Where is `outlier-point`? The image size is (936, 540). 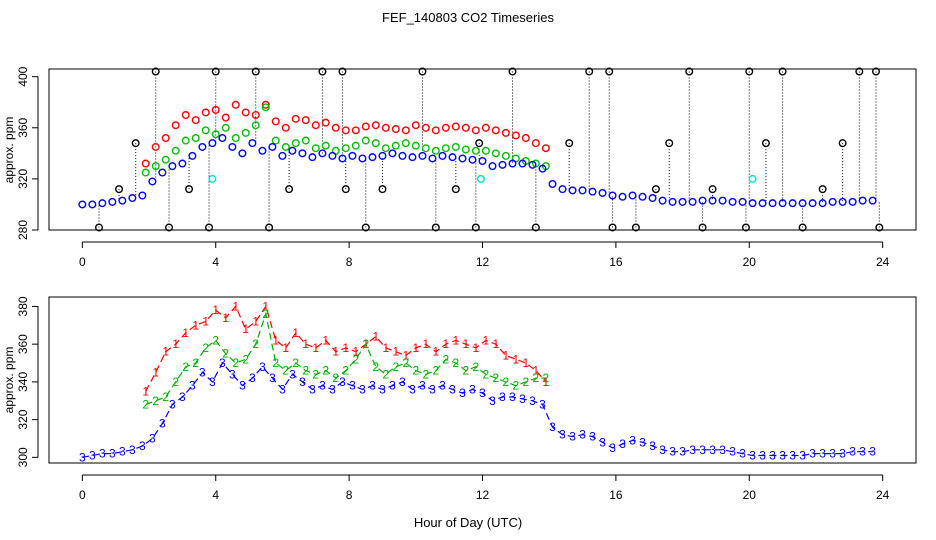 outlier-point is located at coordinates (752, 178).